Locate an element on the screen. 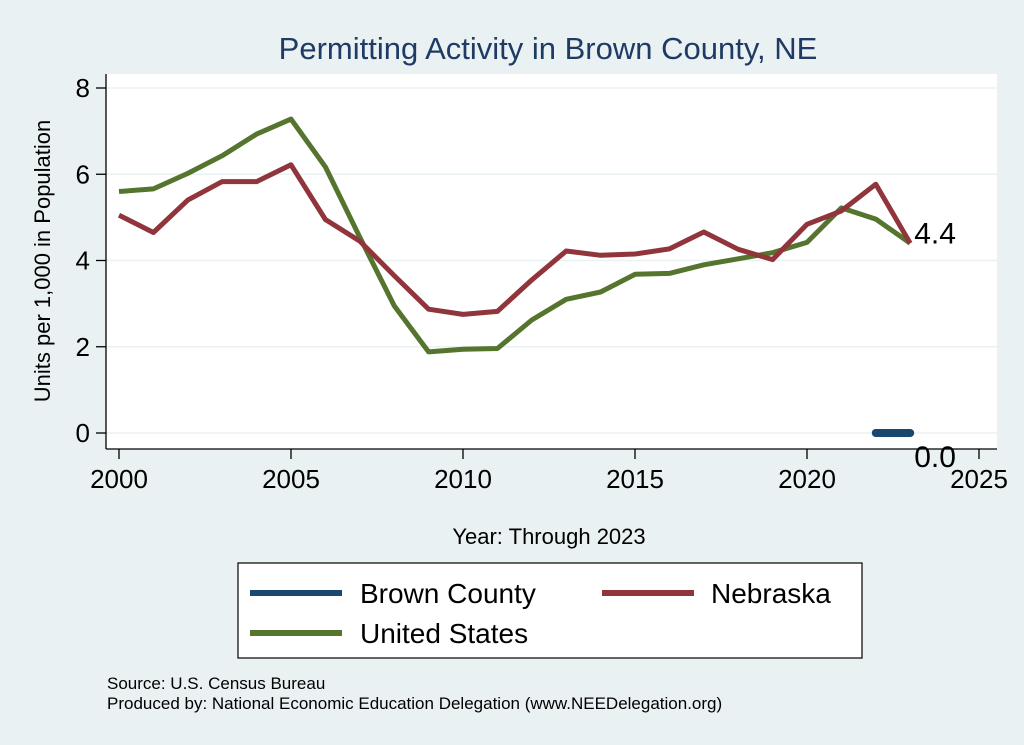 The width and height of the screenshot is (1024, 745). end-label-nebraska: 4.4 is located at coordinates (935, 233).